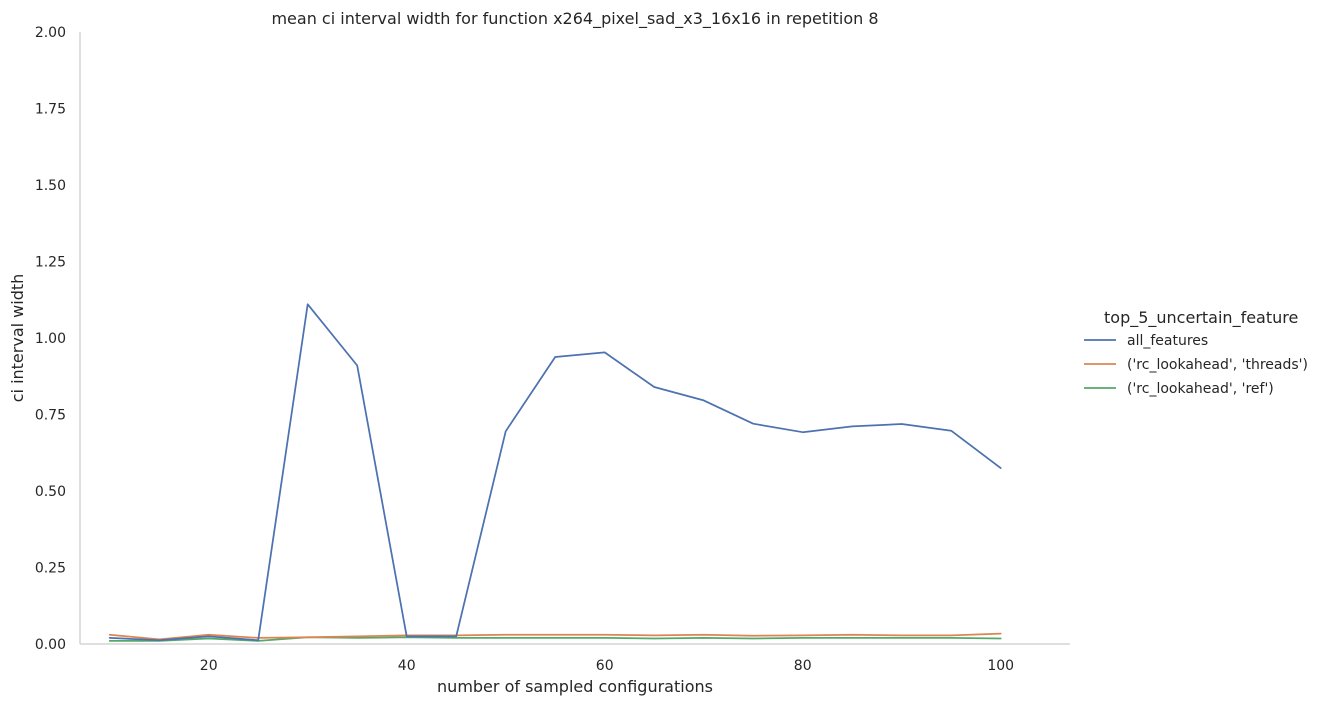  What do you see at coordinates (1217, 365) in the screenshot?
I see `legend-entry-label: ('rc_lookahead', 'threads')` at bounding box center [1217, 365].